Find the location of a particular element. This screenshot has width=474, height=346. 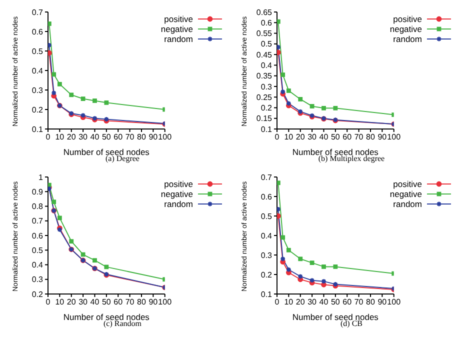

y-tick-label: 0.45 is located at coordinates (264, 55).